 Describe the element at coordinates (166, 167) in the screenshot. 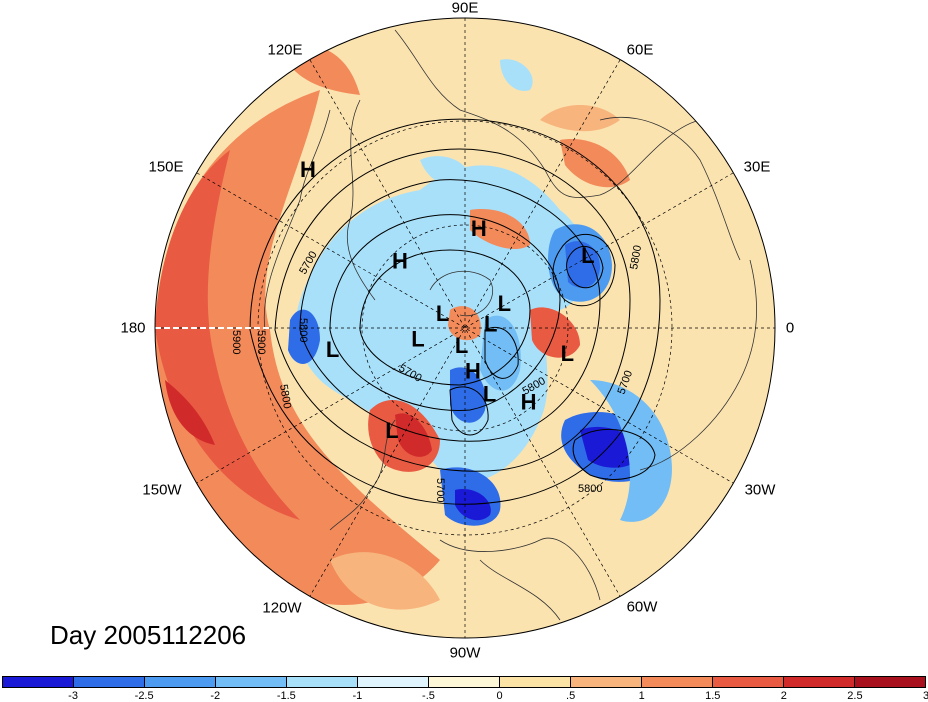

I see `lon-label-150e: 150E` at that location.